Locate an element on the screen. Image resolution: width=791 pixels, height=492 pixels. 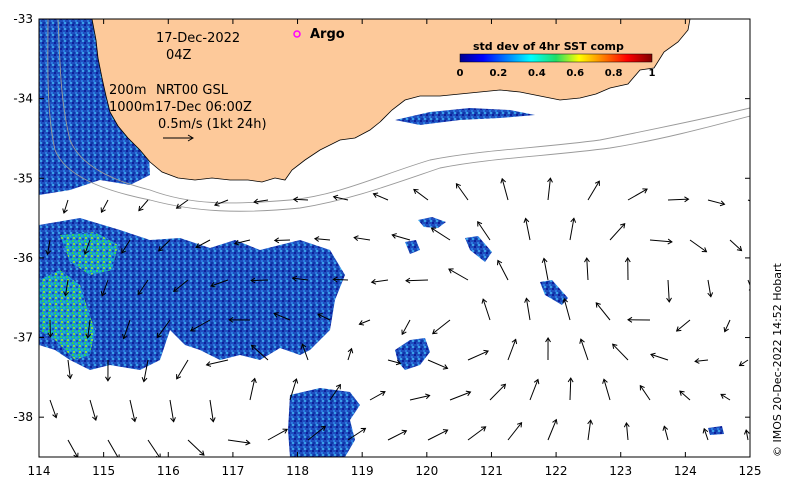
colorbar is located at coordinates (556, 58).